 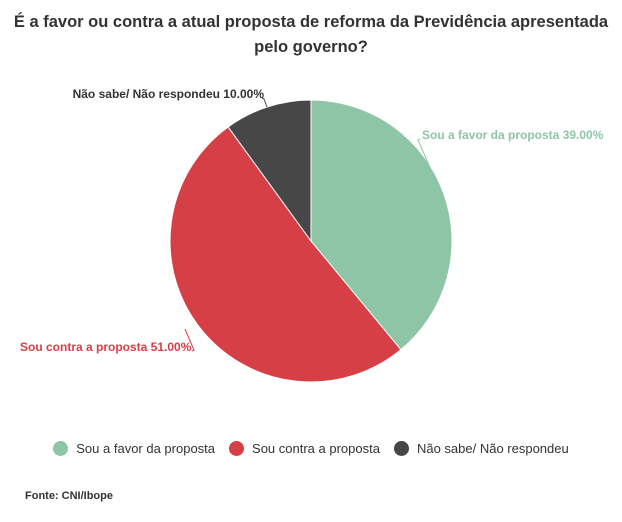 I want to click on legend-label-contra: Sou contra a proposta, so click(x=316, y=448).